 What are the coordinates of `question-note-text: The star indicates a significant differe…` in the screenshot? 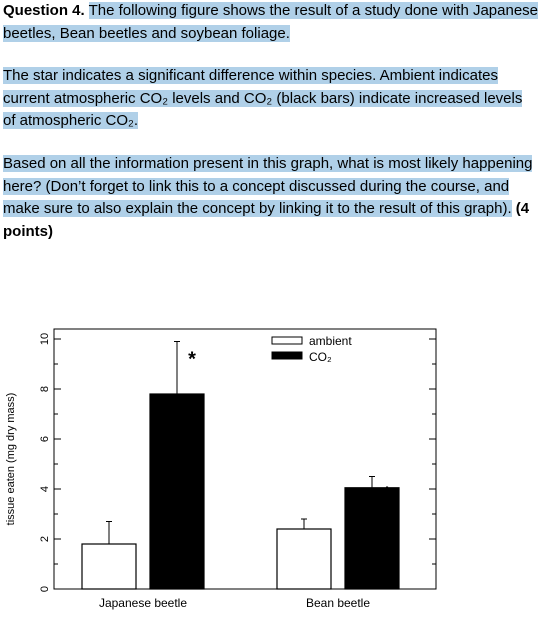 It's located at (263, 98).